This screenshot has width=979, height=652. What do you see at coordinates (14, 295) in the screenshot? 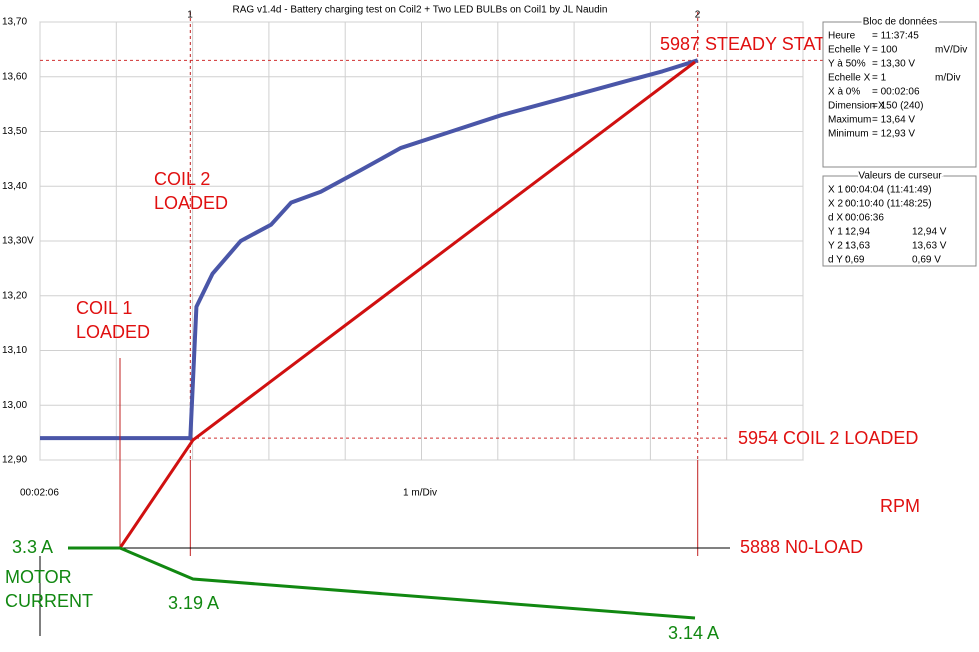
I see `y-tick-label: 13,20` at bounding box center [14, 295].